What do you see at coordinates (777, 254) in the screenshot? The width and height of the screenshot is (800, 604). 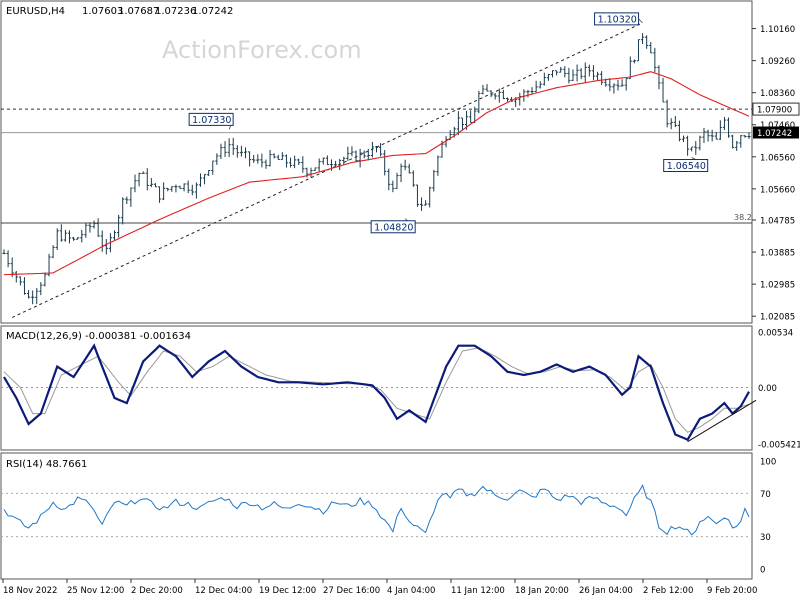 I see `price-y-tick-label: 1.03885` at bounding box center [777, 254].